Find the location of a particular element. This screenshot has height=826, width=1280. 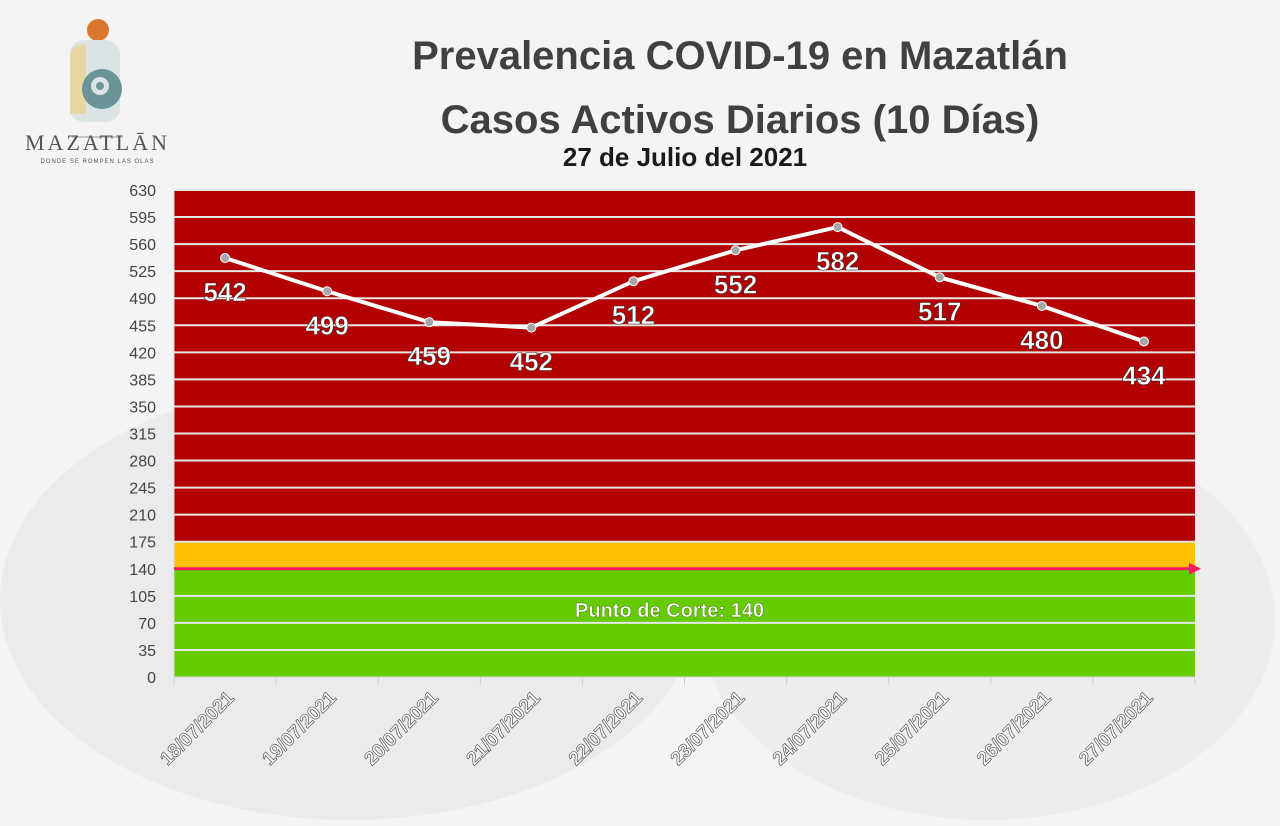

data-label: 552 is located at coordinates (735, 284).